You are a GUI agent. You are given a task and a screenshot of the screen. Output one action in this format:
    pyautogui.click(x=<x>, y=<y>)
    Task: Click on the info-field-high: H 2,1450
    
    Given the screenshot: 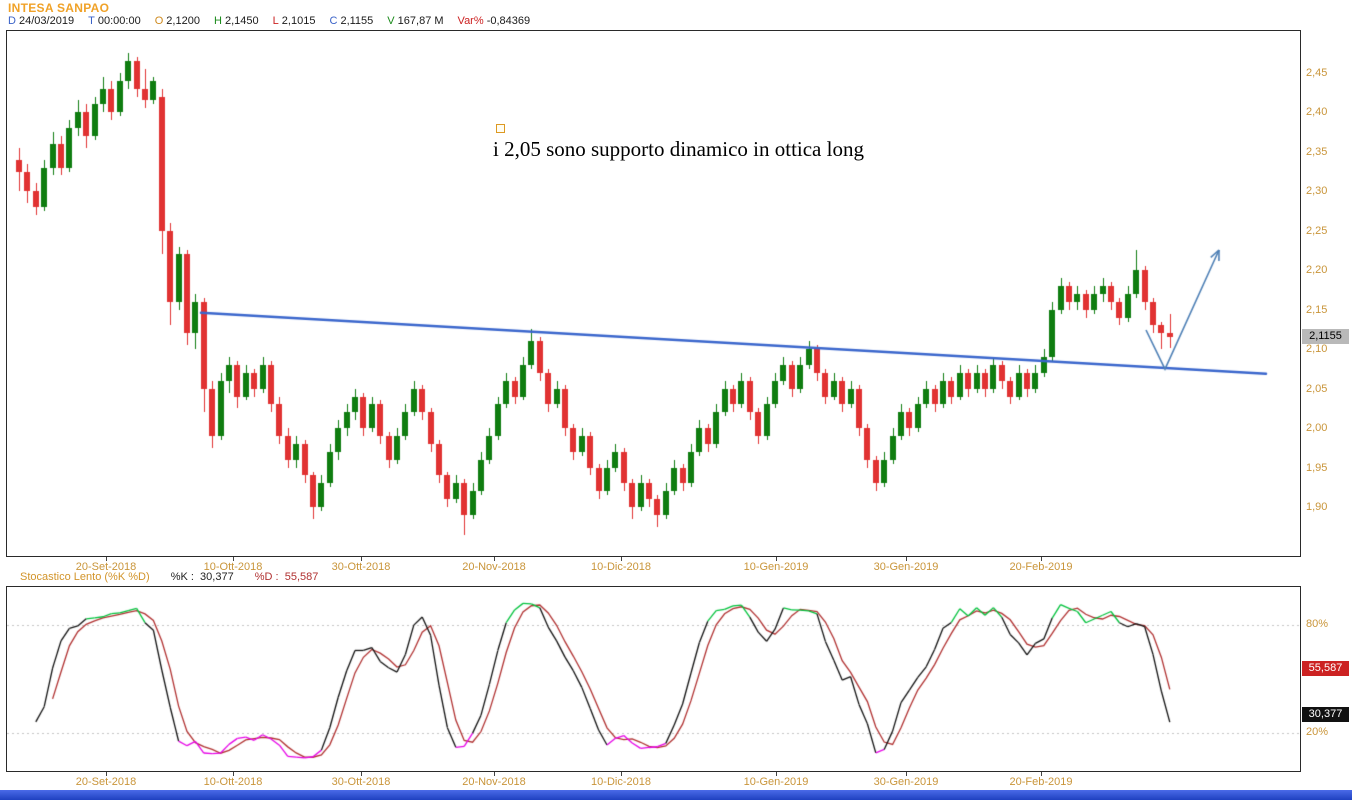 What is the action you would take?
    pyautogui.click(x=236, y=21)
    